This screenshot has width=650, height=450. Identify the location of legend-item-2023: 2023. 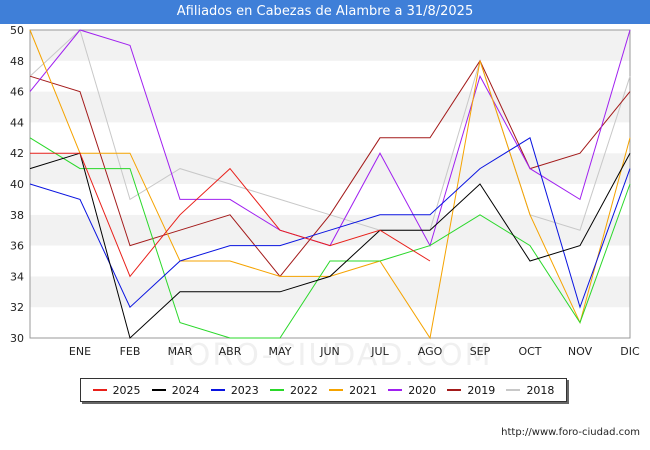
(234, 390).